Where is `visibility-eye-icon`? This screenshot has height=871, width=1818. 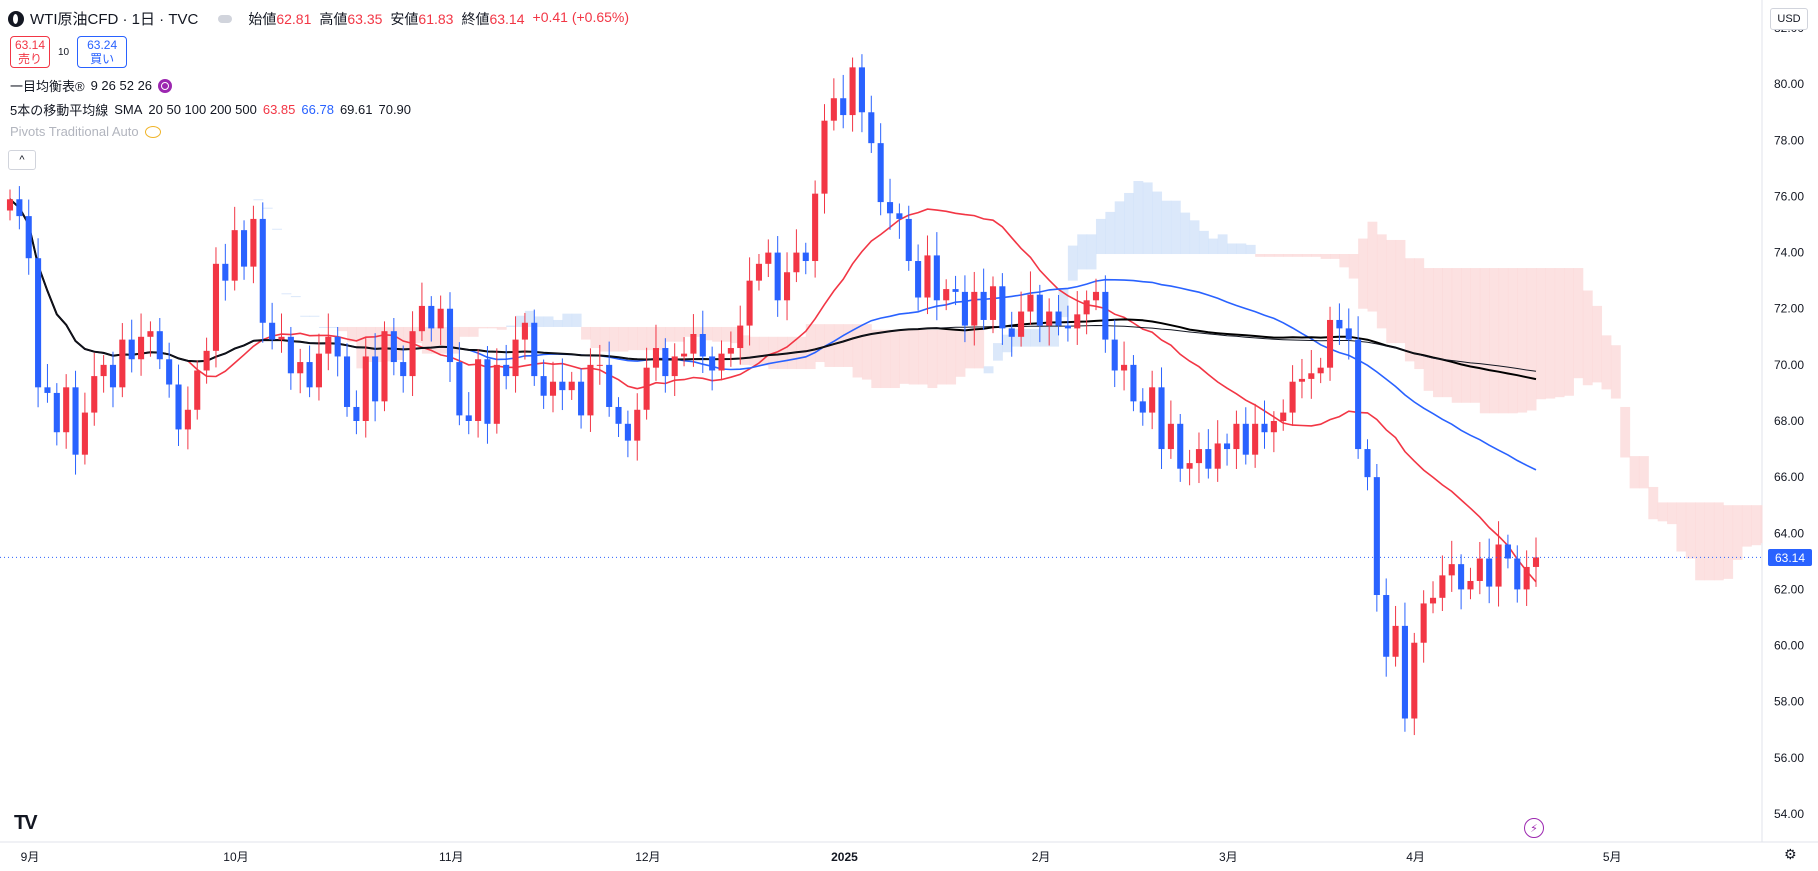 visibility-eye-icon is located at coordinates (152, 131).